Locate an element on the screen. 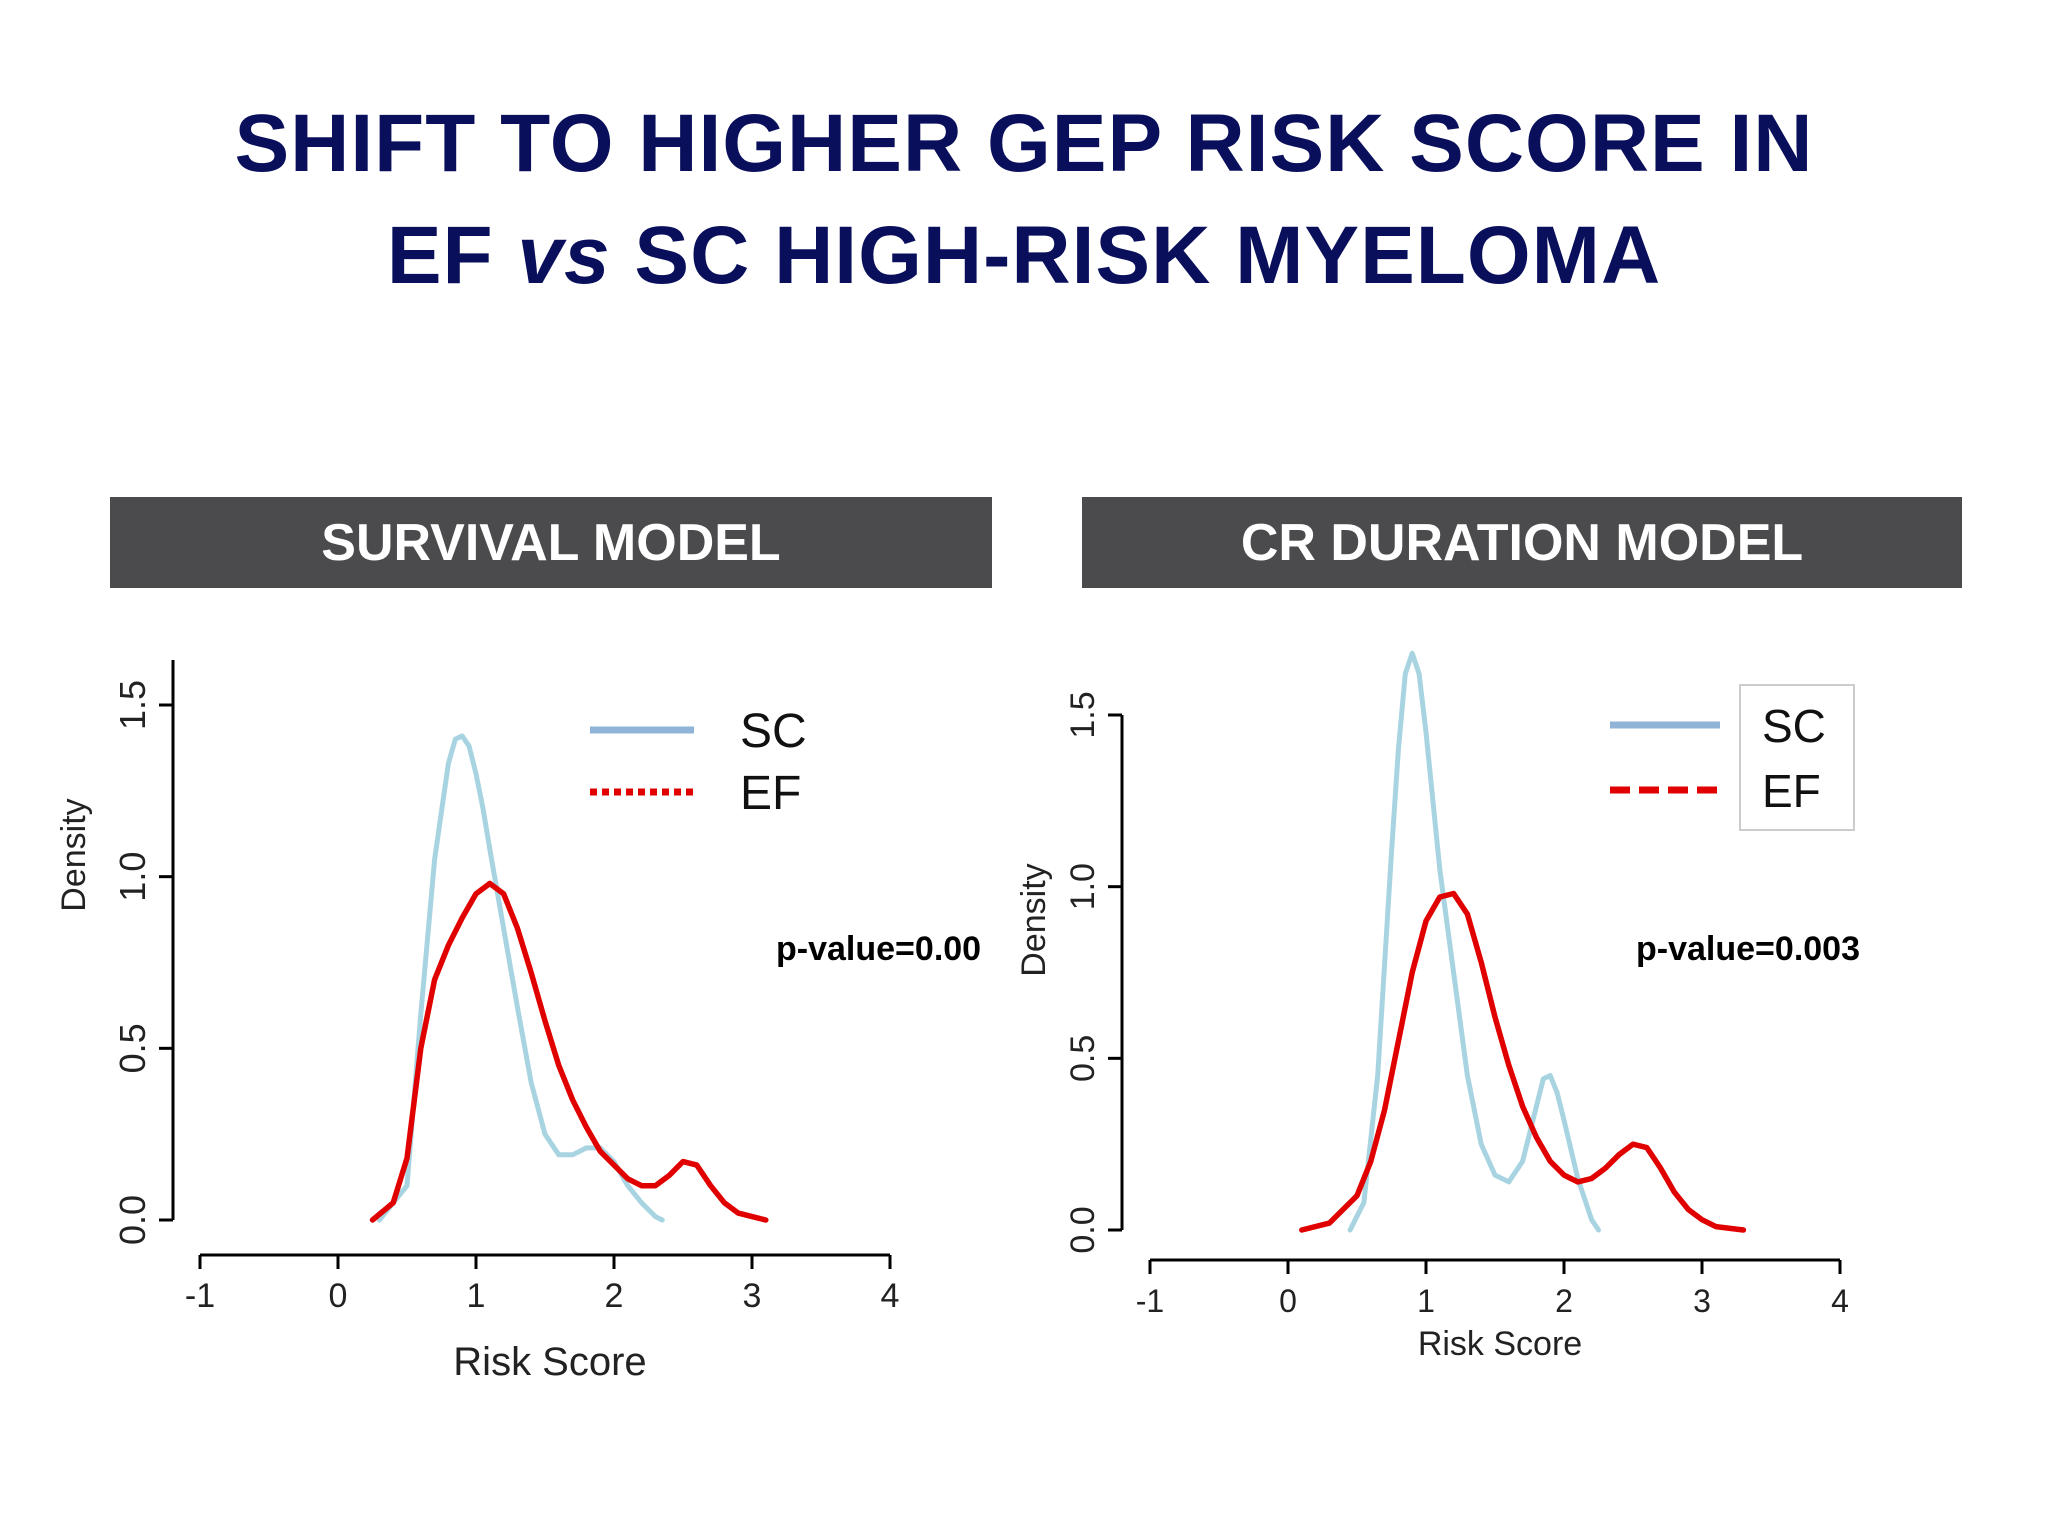 The height and width of the screenshot is (1536, 2048). cr-duration-model-header: CR DURATION MODEL is located at coordinates (1522, 542).